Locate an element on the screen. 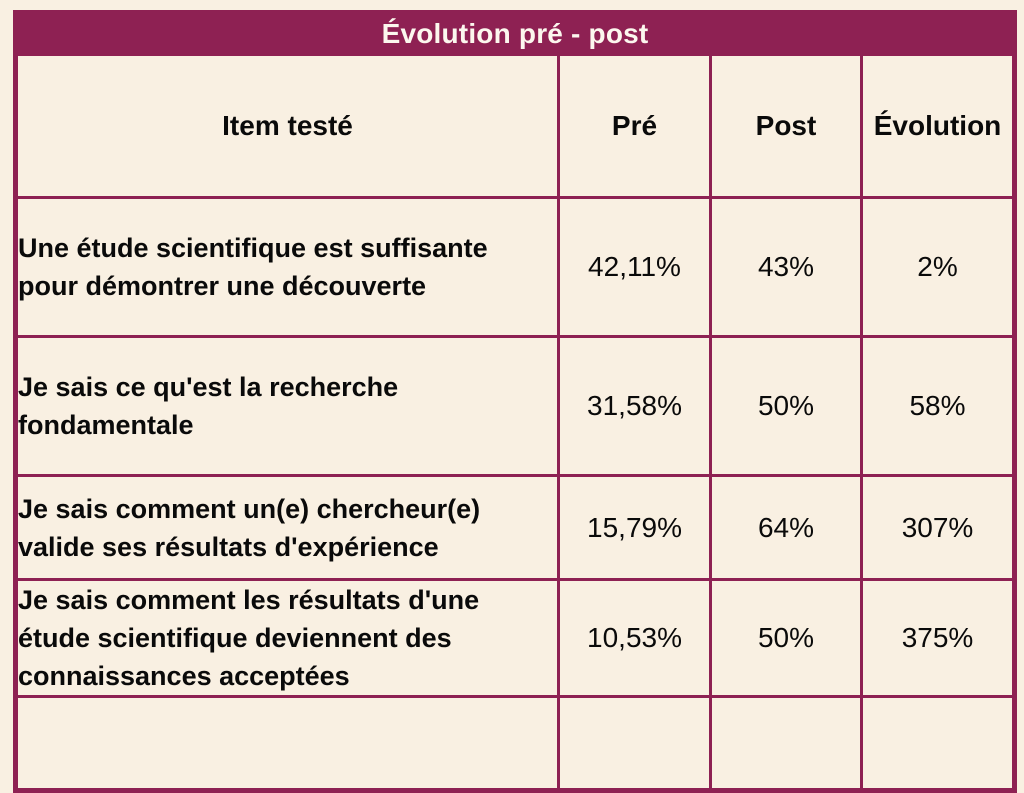 The height and width of the screenshot is (793, 1024). pre-cell: 15,79% is located at coordinates (634, 527).